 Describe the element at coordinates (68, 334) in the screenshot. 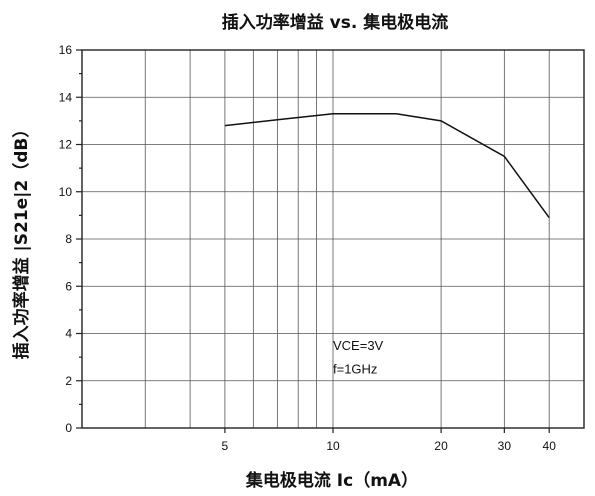

I see `y-tick-label: 4` at that location.